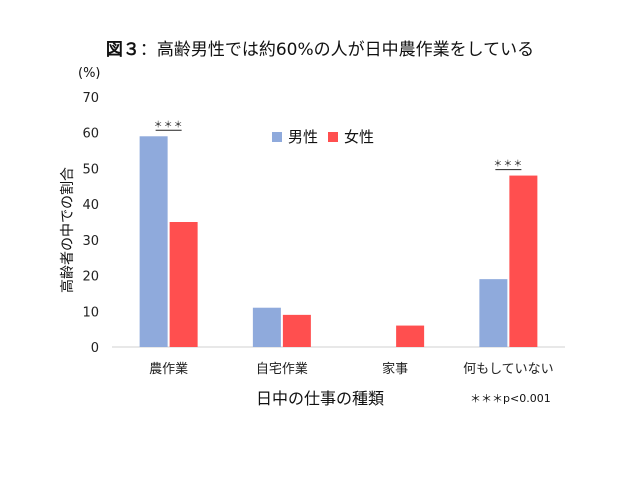  I want to click on y-tick-label: 60, so click(90, 134).